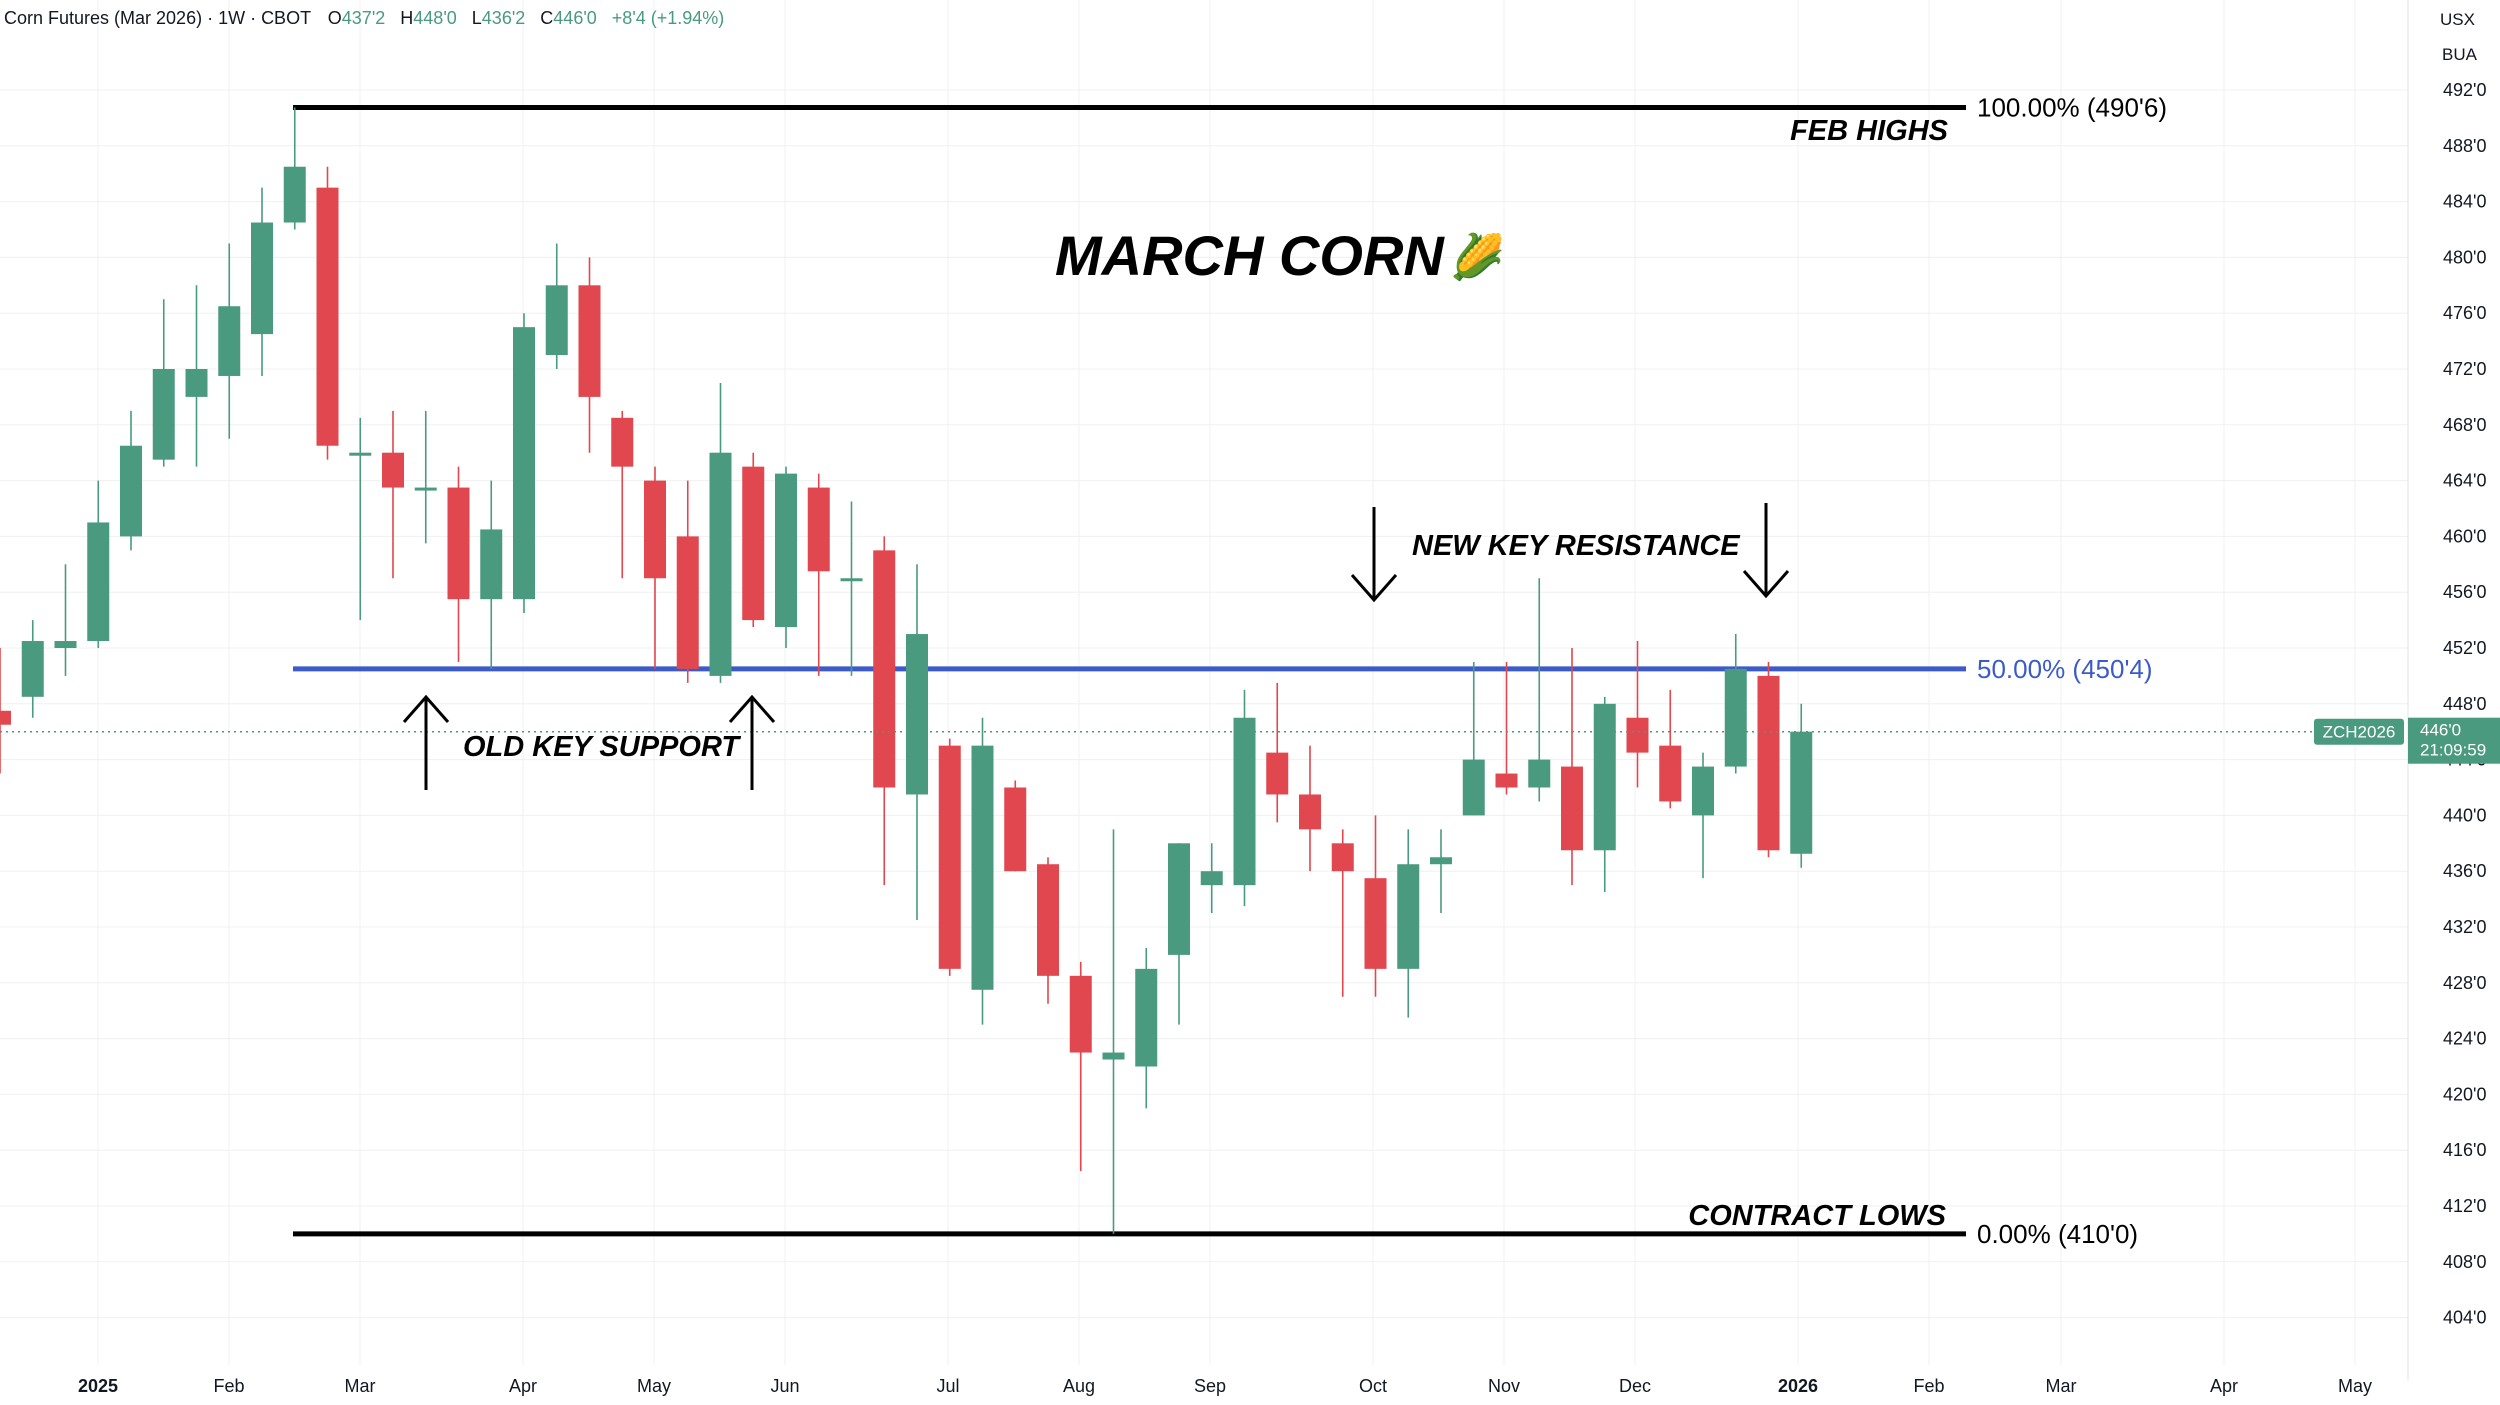 The image size is (2500, 1405). I want to click on price-tick-label: 452'0, so click(2464, 648).